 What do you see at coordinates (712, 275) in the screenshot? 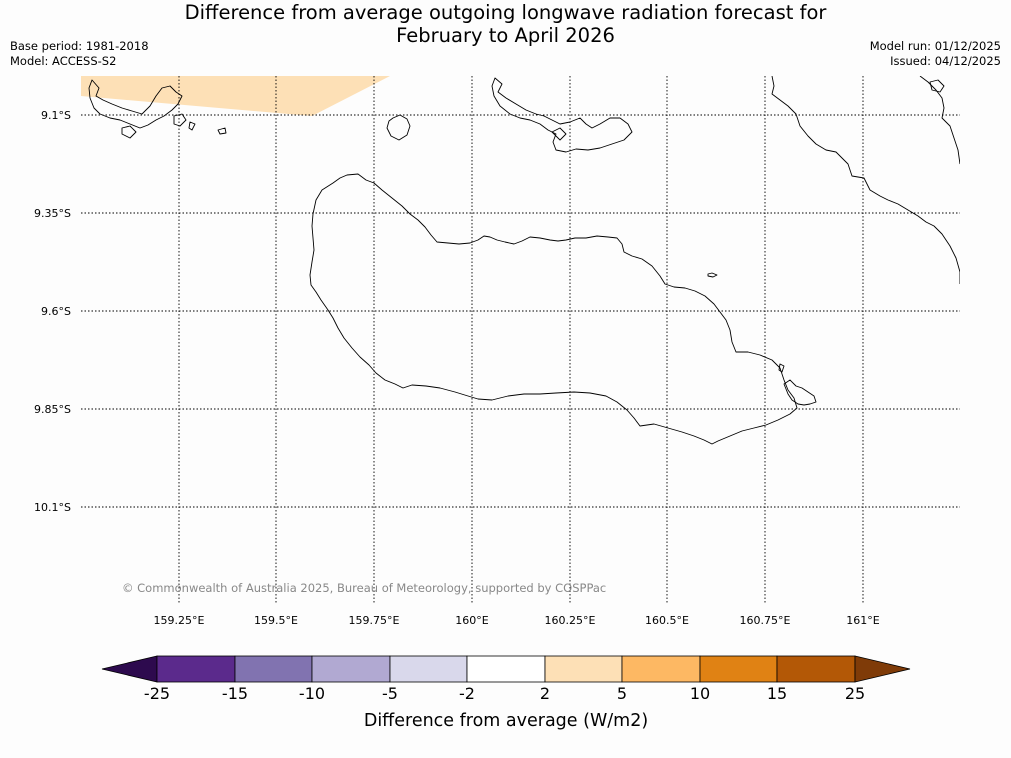
I see `coastline-islet-east` at bounding box center [712, 275].